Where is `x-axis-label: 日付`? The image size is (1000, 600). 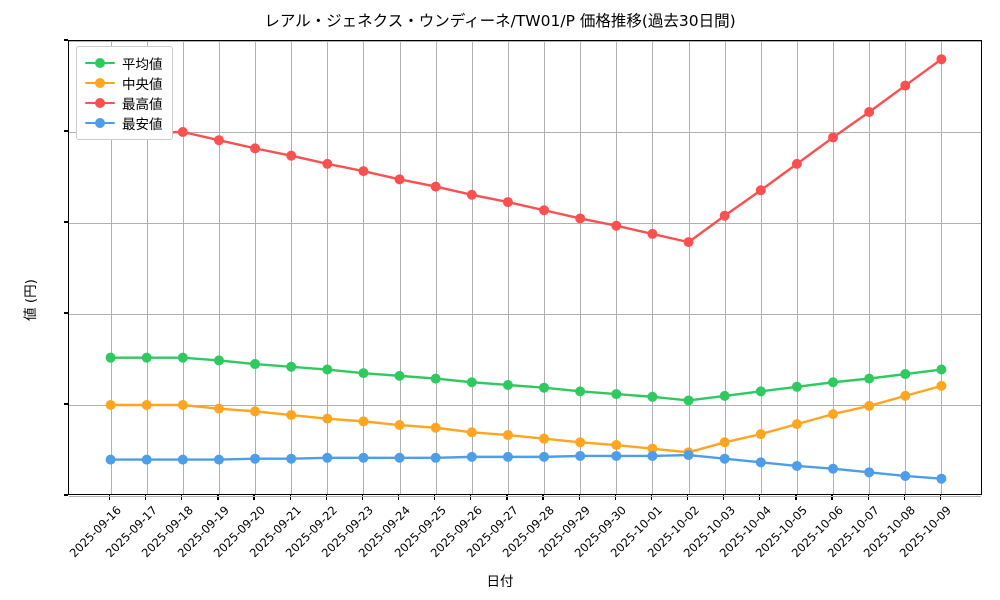 x-axis-label: 日付 is located at coordinates (500, 582).